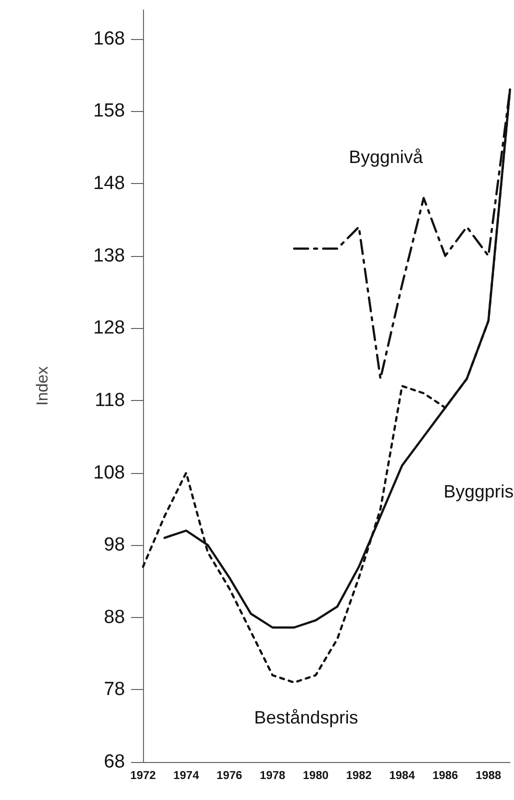 This screenshot has width=514, height=800. What do you see at coordinates (445, 776) in the screenshot?
I see `x-tick-label: 1986` at bounding box center [445, 776].